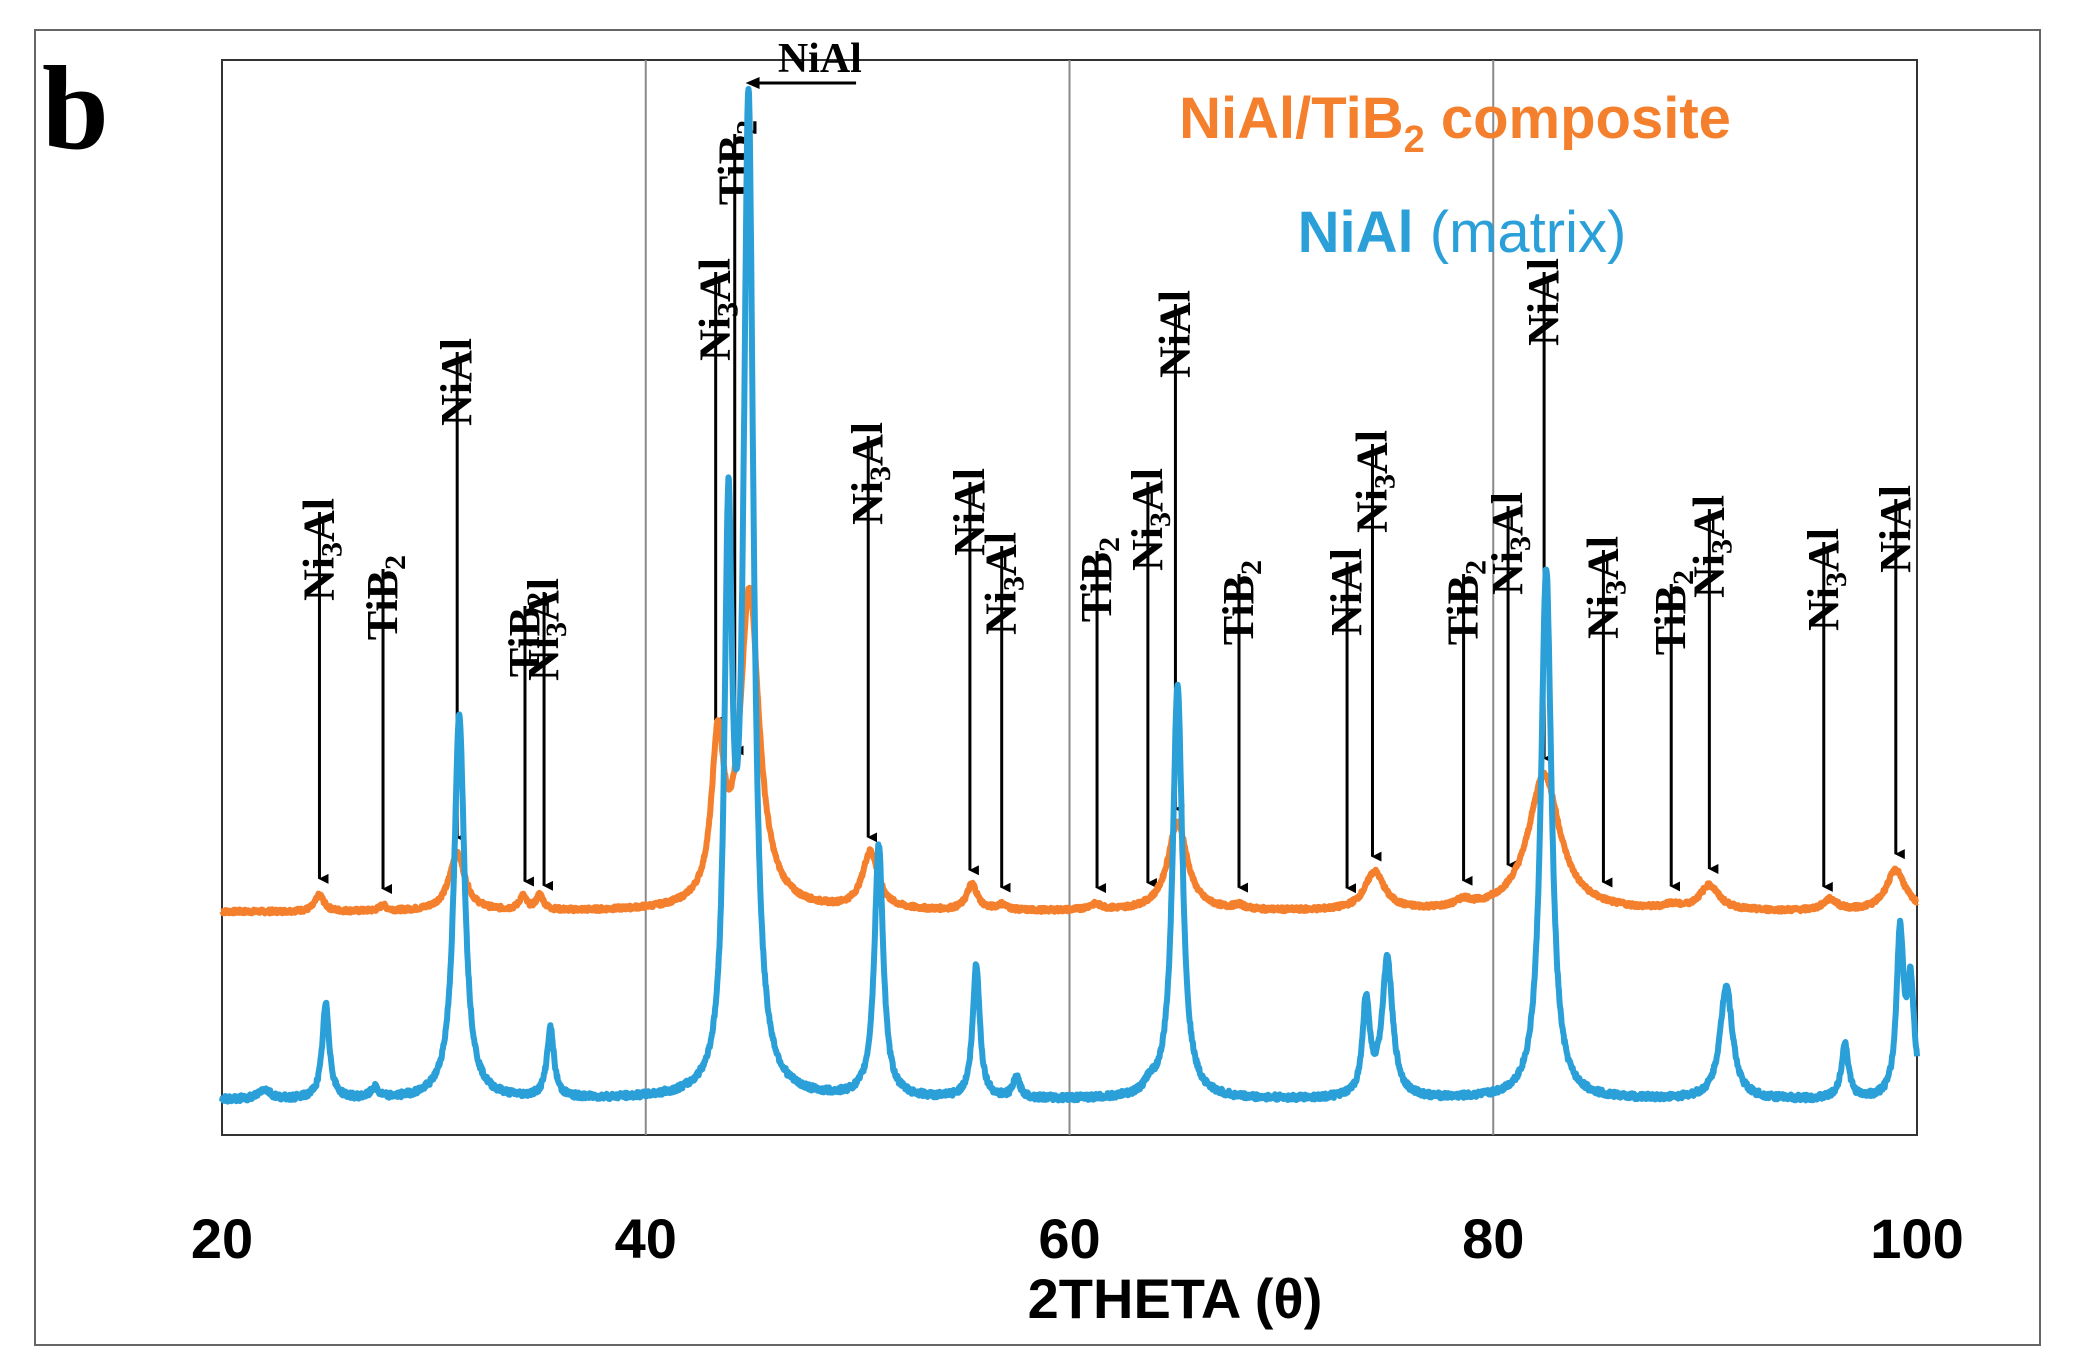  Describe the element at coordinates (1455, 175) in the screenshot. I see `legend: NiAl/TiB2 composite NiAl (matrix)` at that location.